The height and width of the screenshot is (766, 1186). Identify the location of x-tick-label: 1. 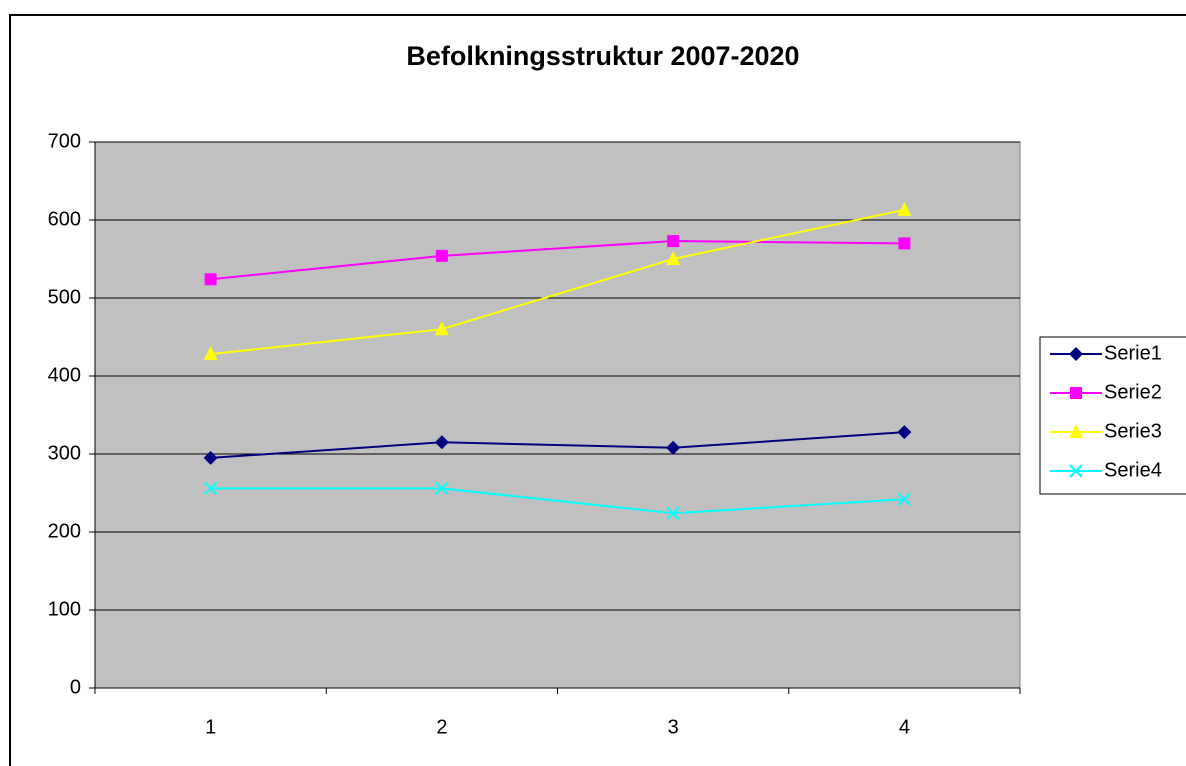
(210, 727).